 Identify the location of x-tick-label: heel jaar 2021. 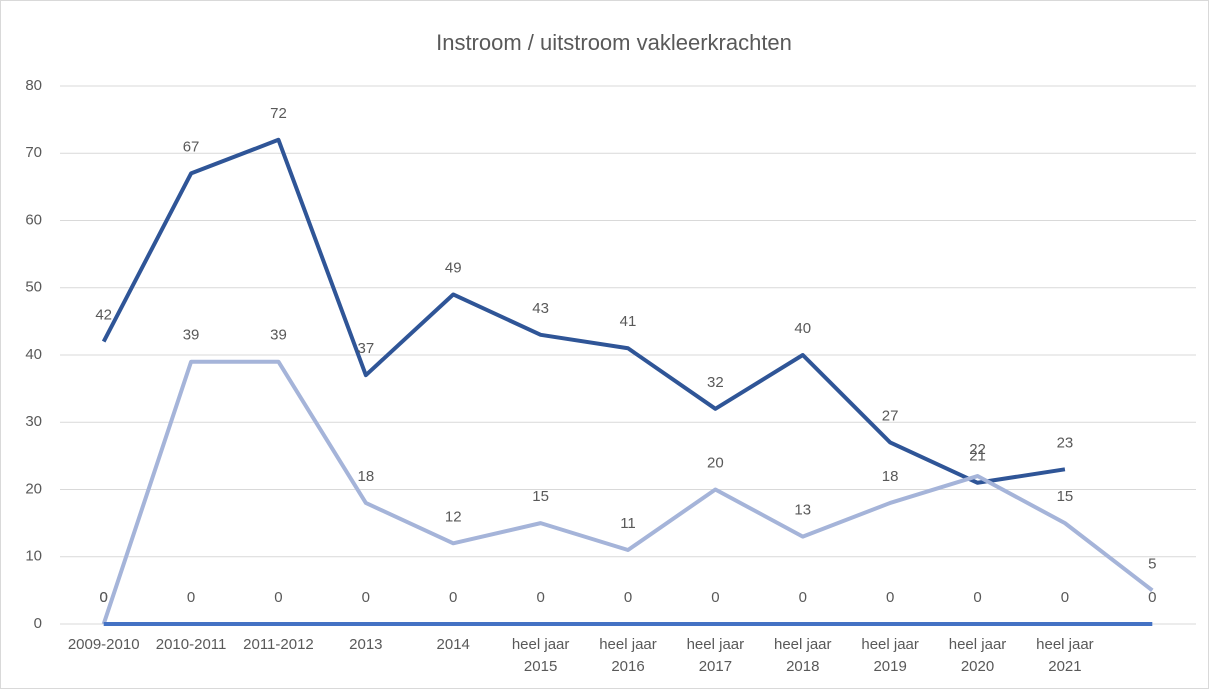
(1065, 655).